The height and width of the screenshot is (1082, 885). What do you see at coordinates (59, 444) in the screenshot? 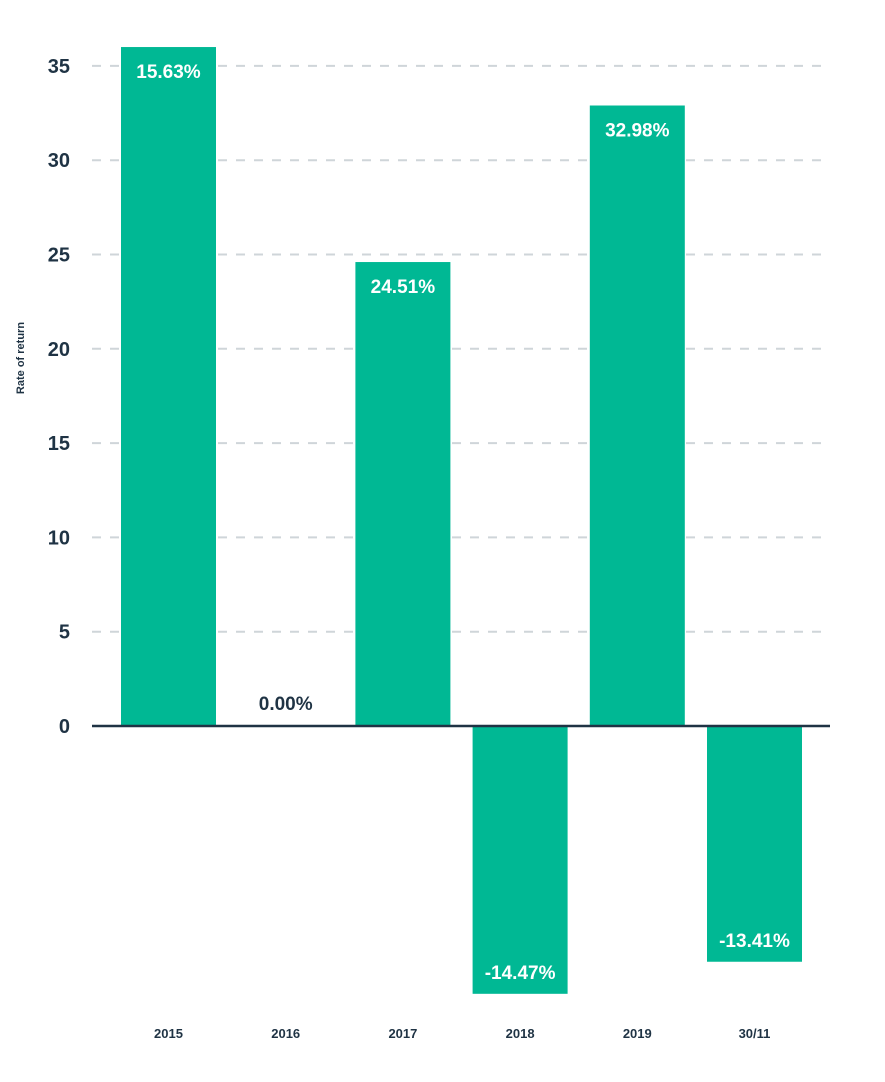
I see `y-tick-label-15: 15` at bounding box center [59, 444].